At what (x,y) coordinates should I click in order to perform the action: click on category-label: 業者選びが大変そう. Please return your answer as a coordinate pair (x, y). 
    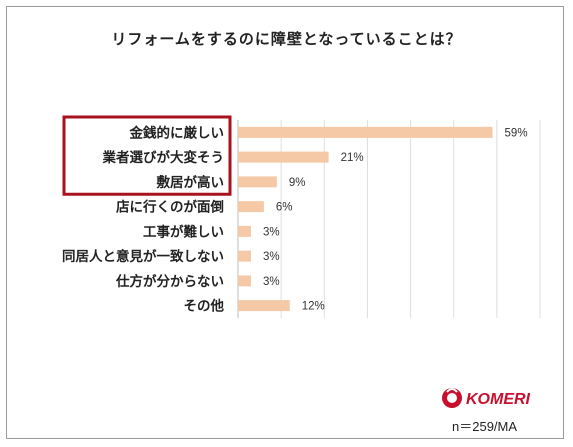
    Looking at the image, I should click on (163, 157).